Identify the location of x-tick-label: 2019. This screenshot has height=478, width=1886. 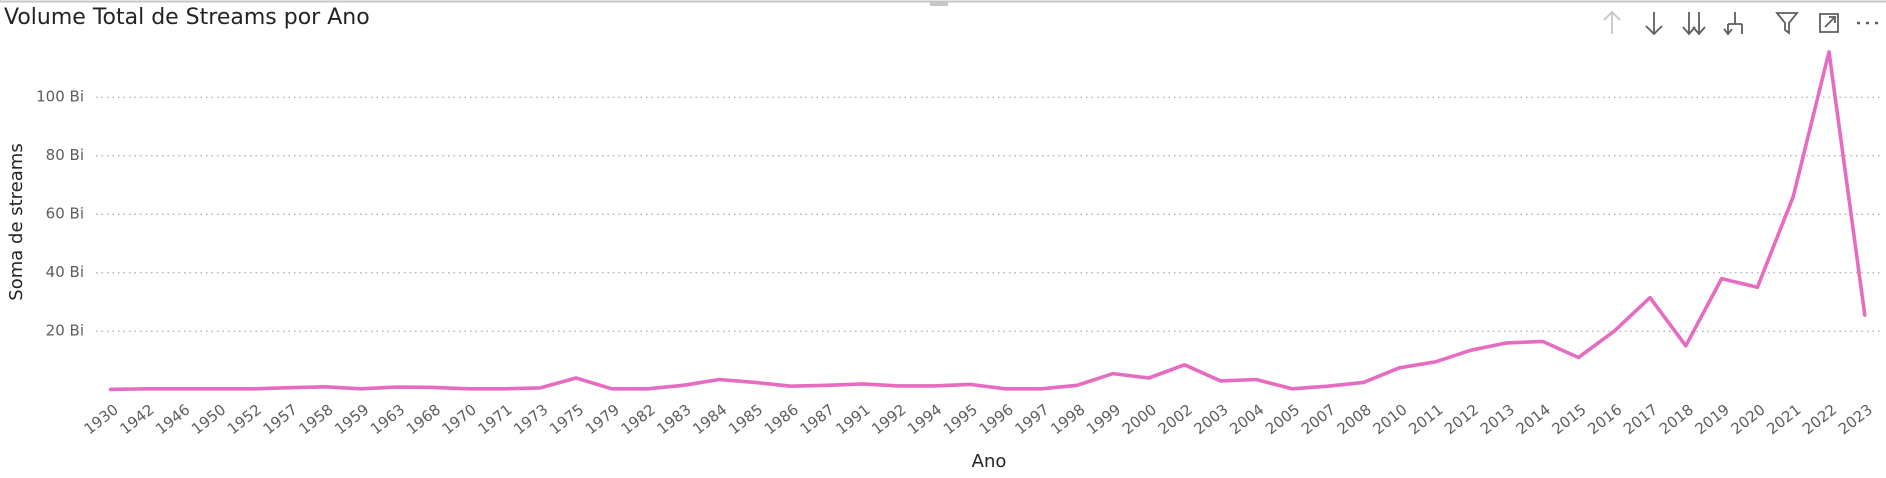
(1712, 420).